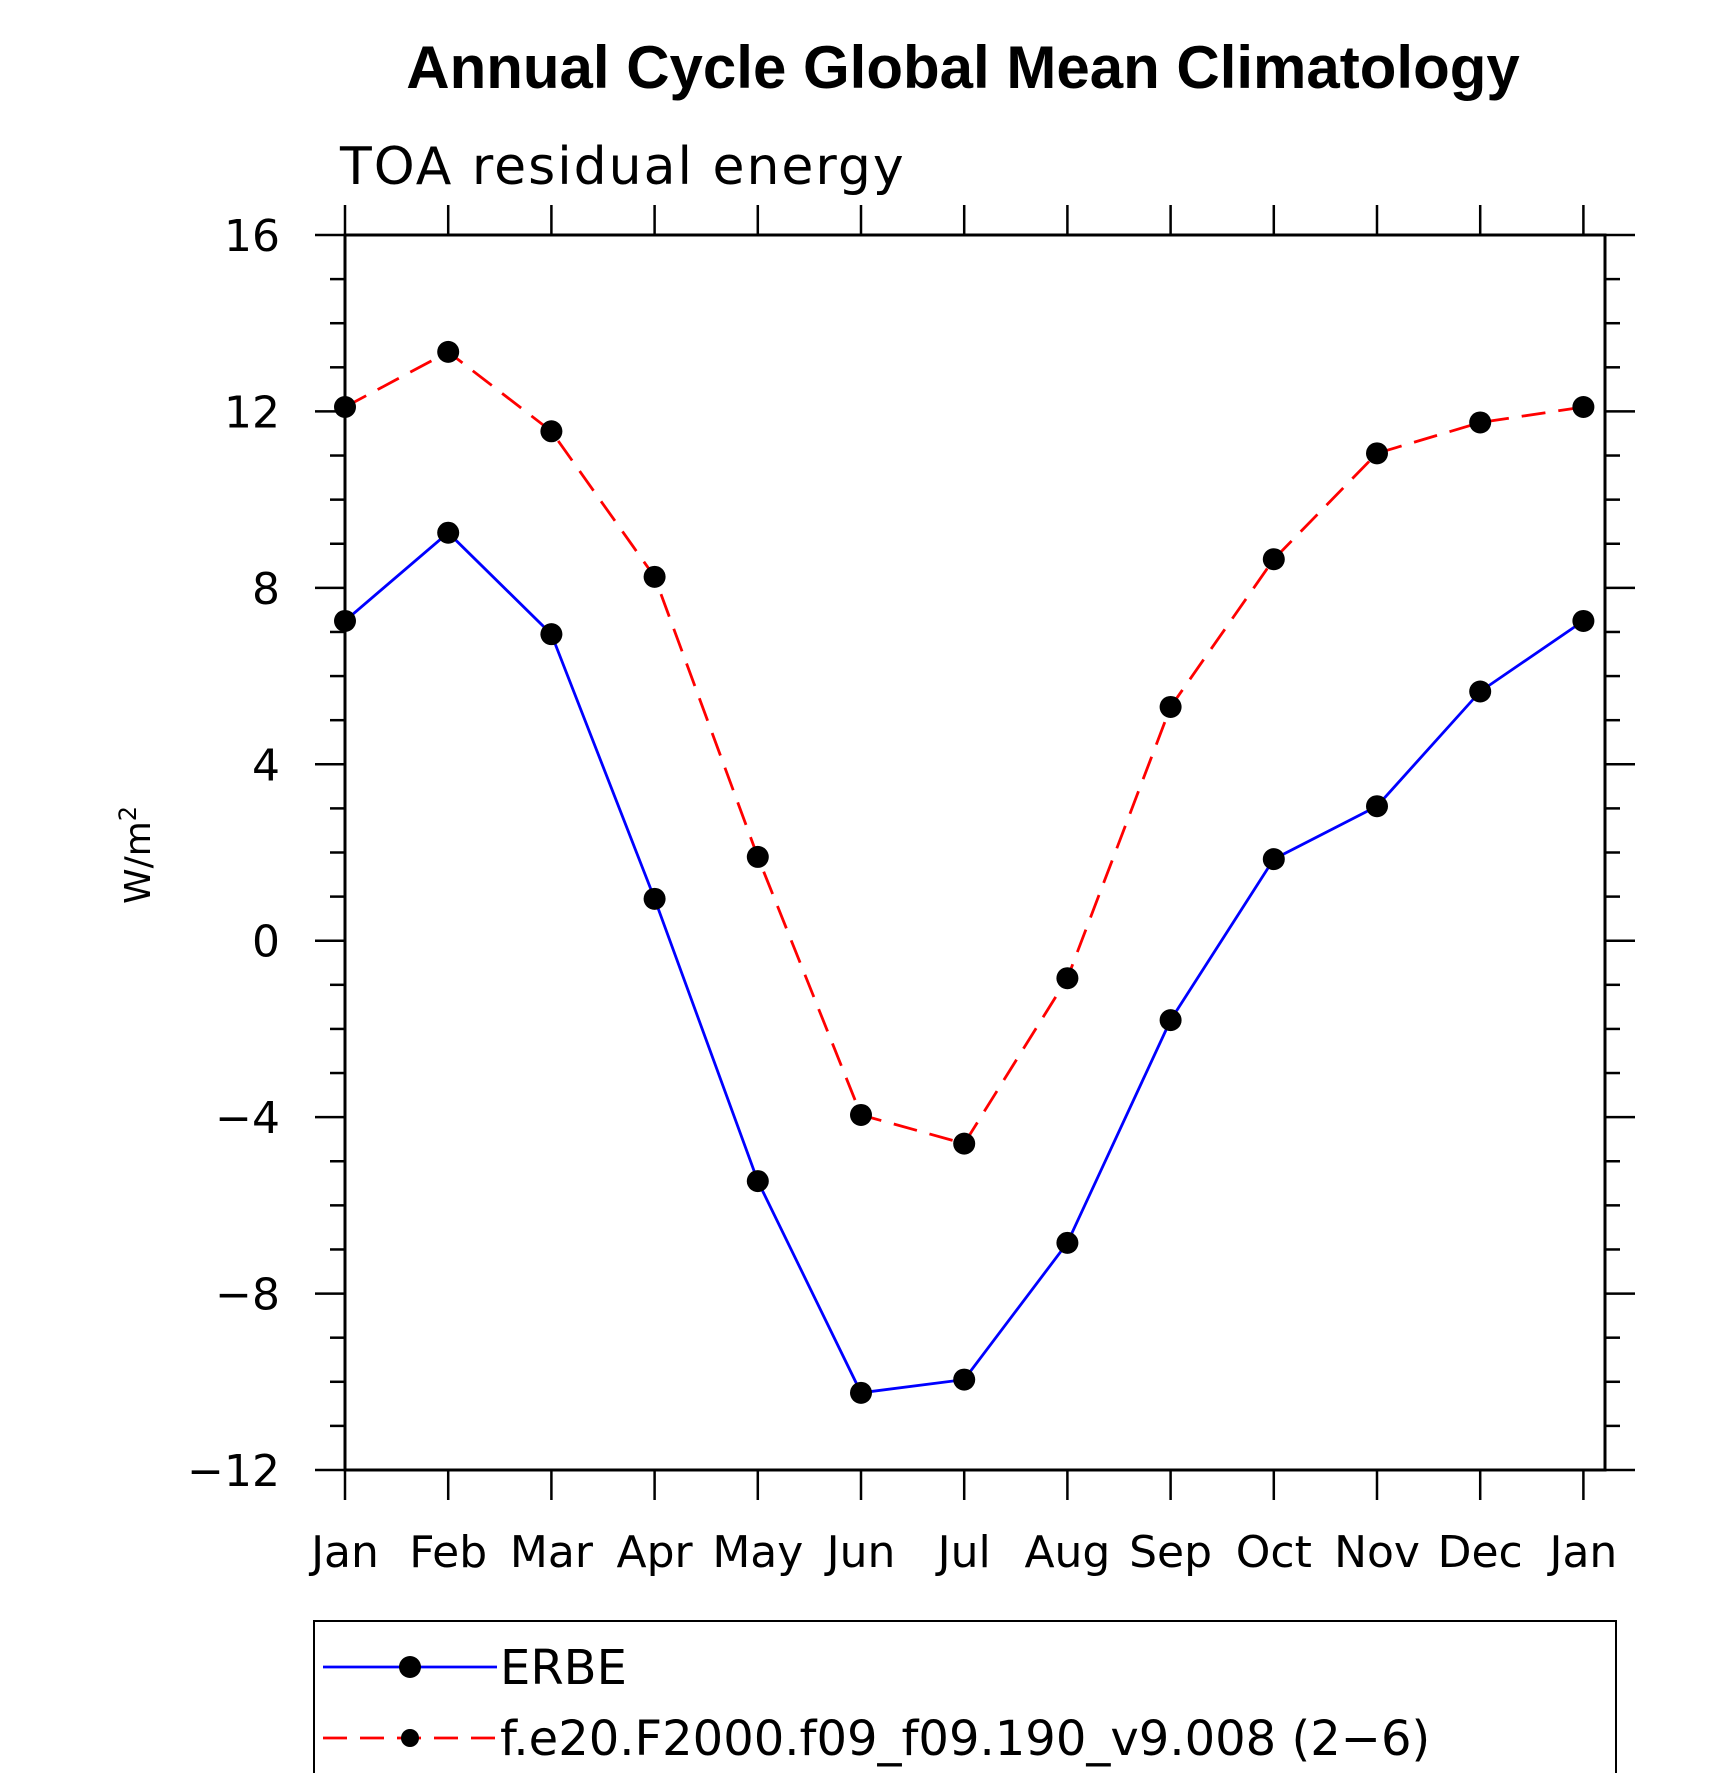 The image size is (1710, 1773). I want to click on legend-items: ERBE f.e20.F2000.f09_f09.190_v9.008 (2−6), so click(876, 1703).